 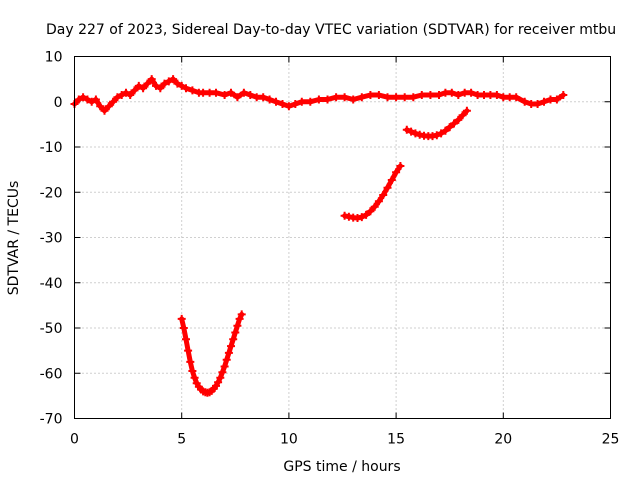 What do you see at coordinates (181, 440) in the screenshot?
I see `x-tick-label: 5` at bounding box center [181, 440].